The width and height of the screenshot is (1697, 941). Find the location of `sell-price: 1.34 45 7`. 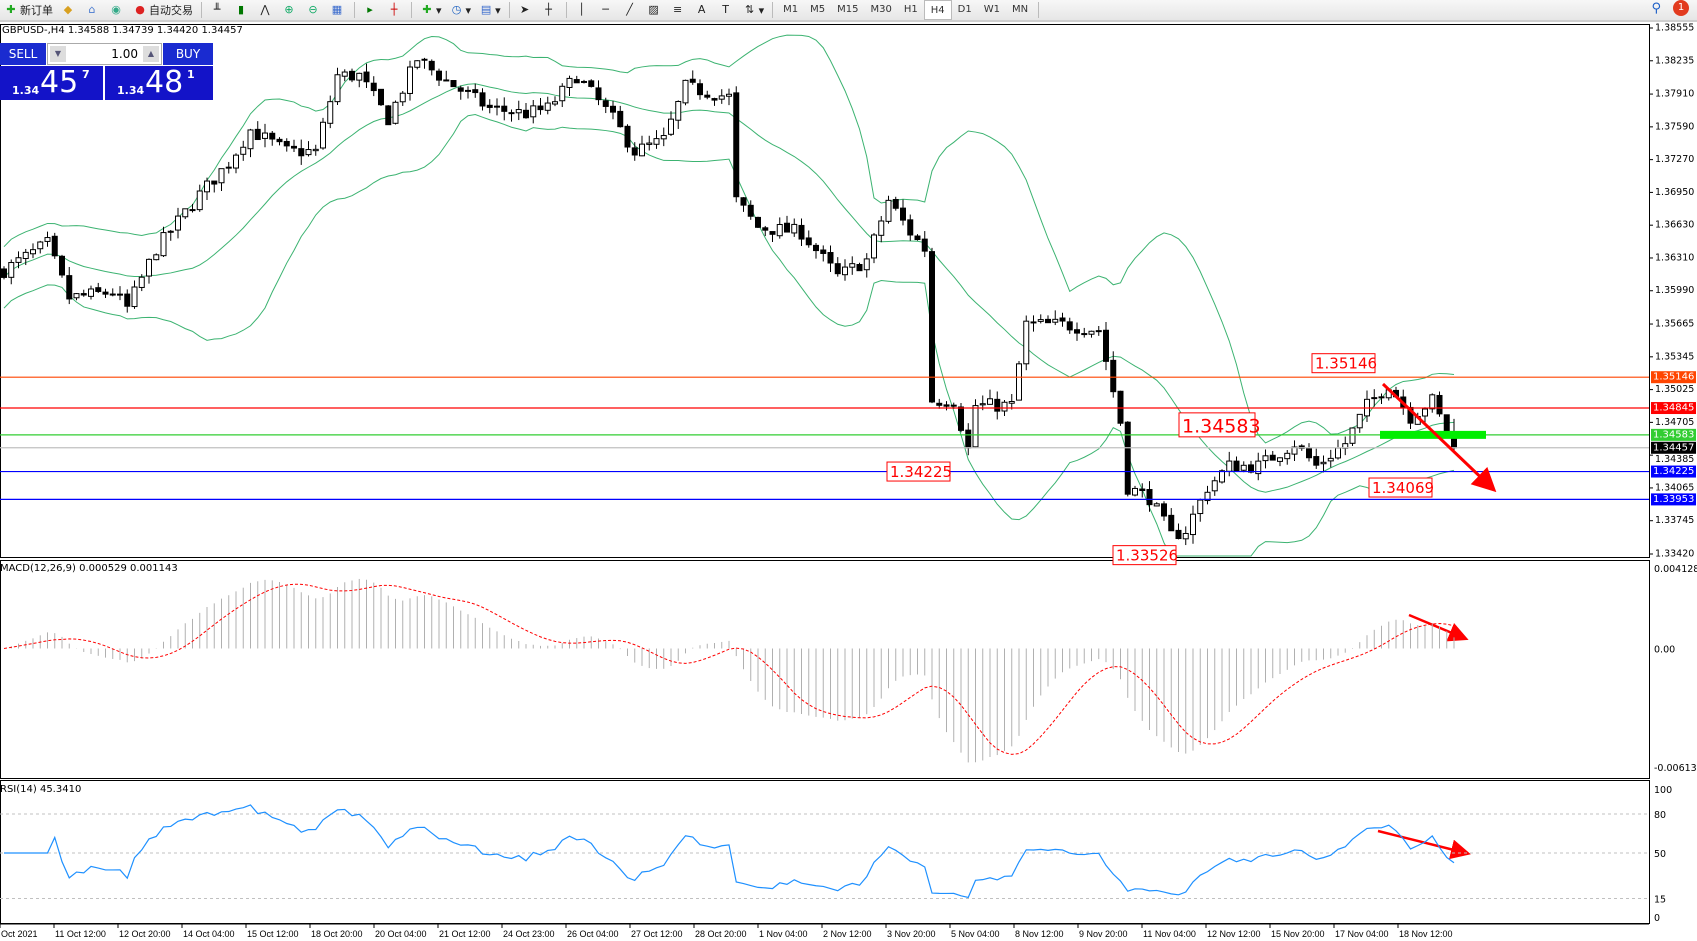

sell-price: 1.34 45 7 is located at coordinates (51, 83).